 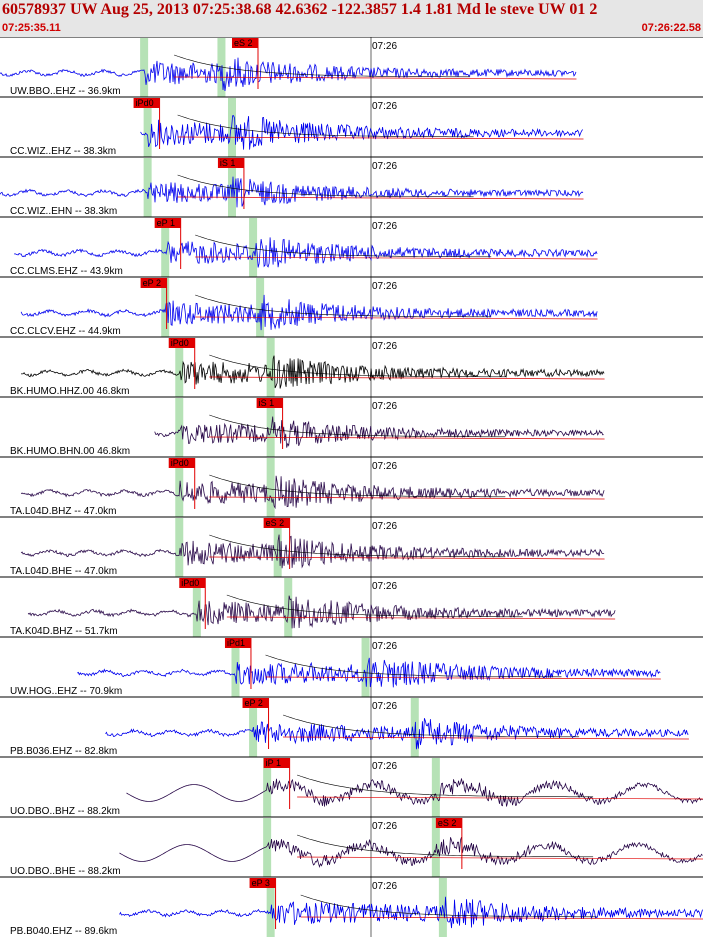 I want to click on window-end-time: 07:26:22.58, so click(x=671, y=28).